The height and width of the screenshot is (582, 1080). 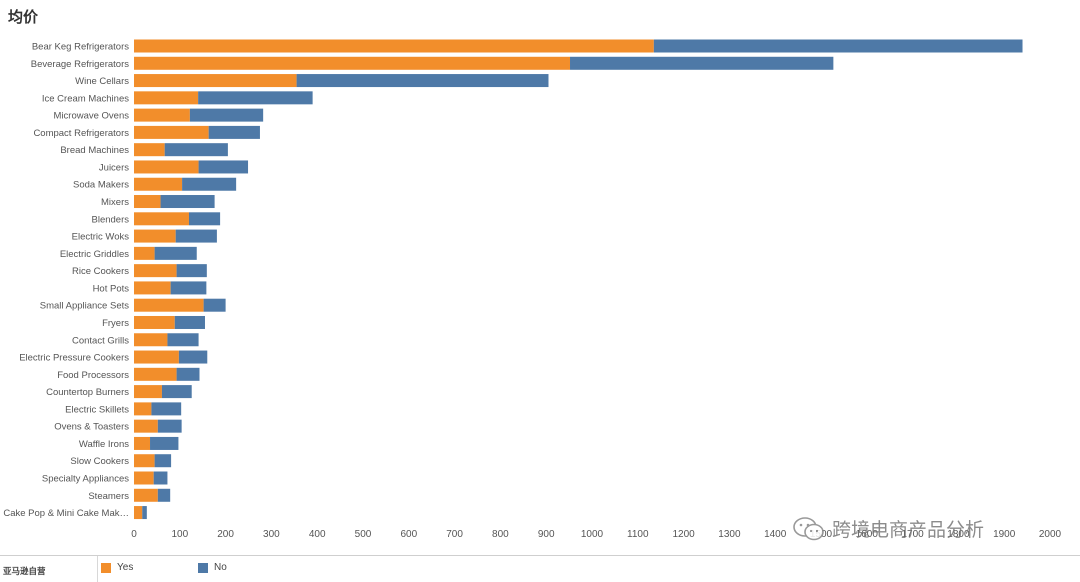 I want to click on x-tick-label: 600, so click(x=408, y=534).